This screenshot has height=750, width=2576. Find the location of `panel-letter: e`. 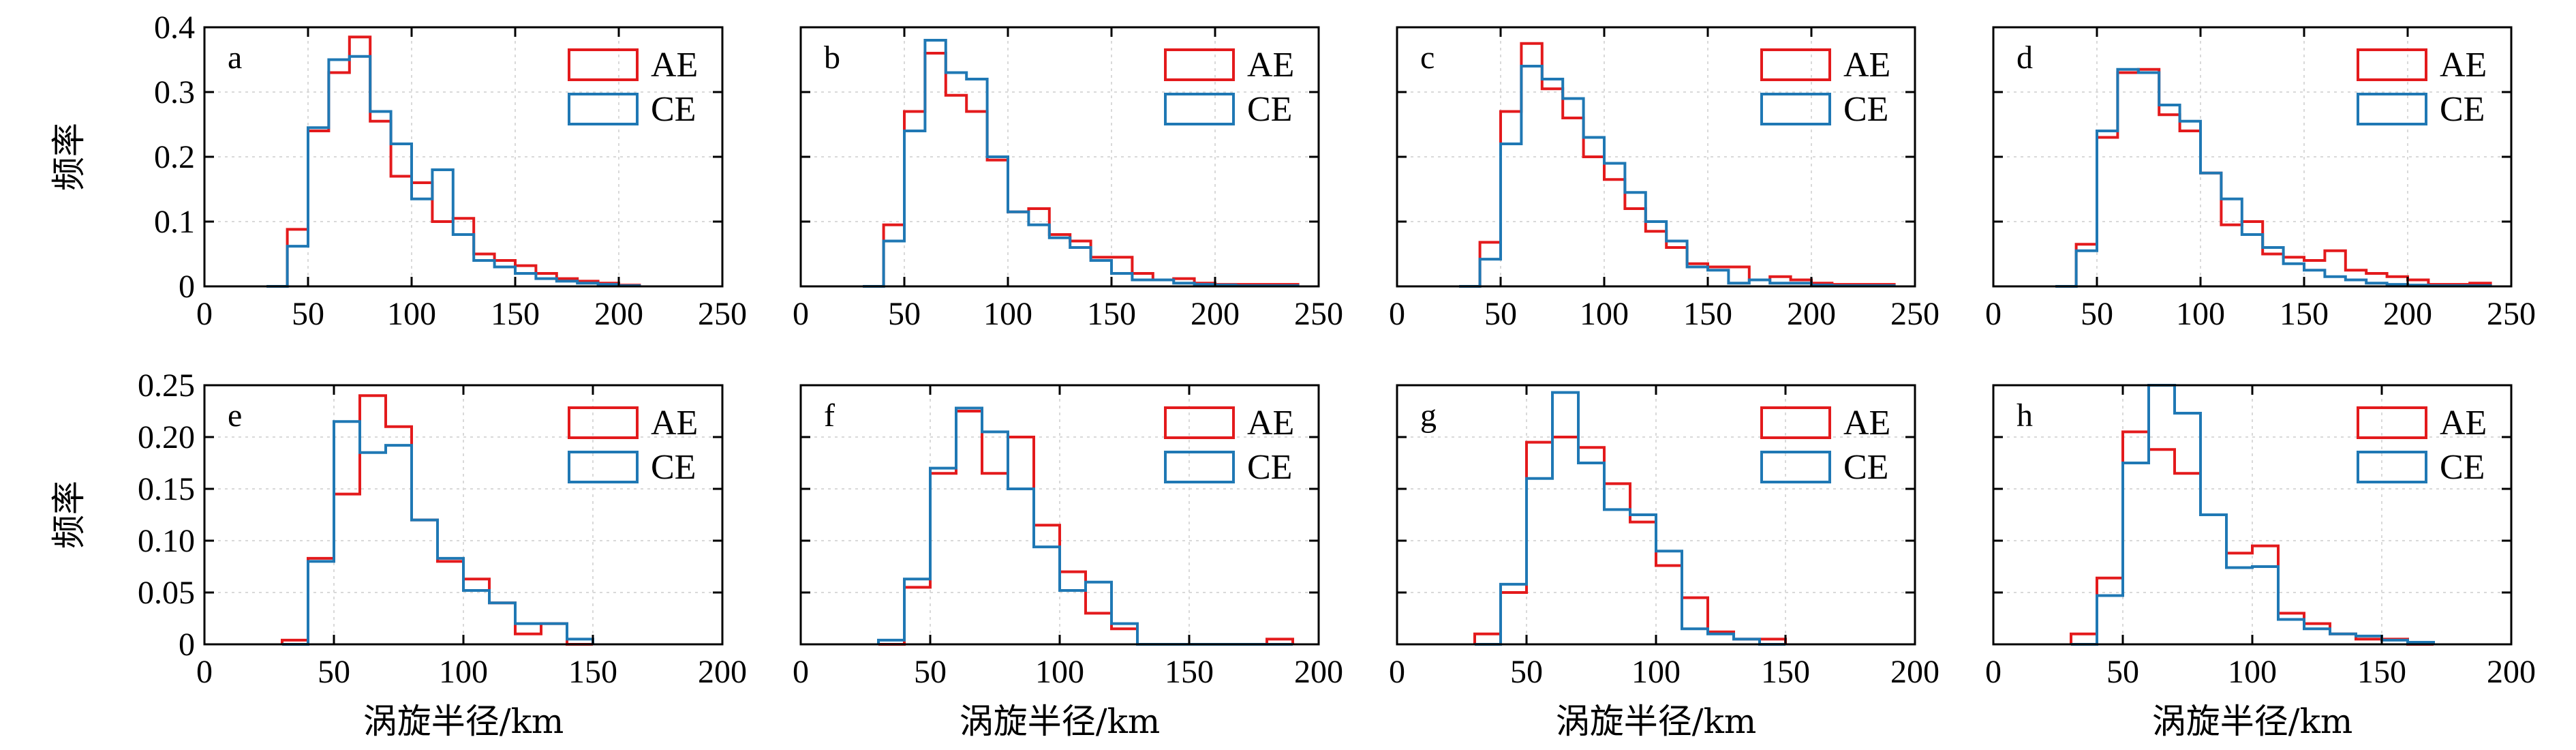

panel-letter: e is located at coordinates (235, 415).